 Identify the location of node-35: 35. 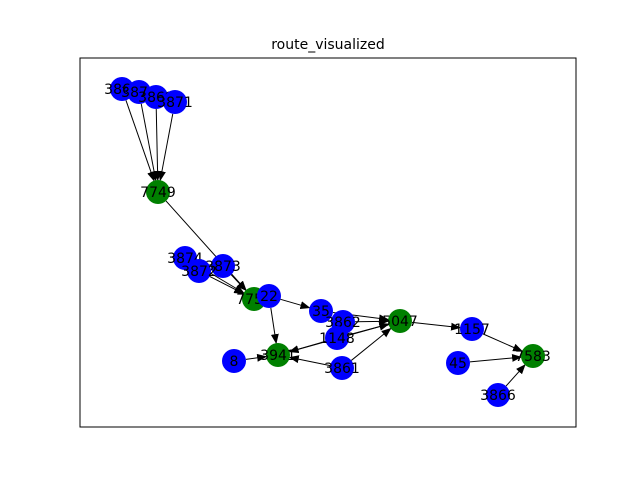
(321, 311).